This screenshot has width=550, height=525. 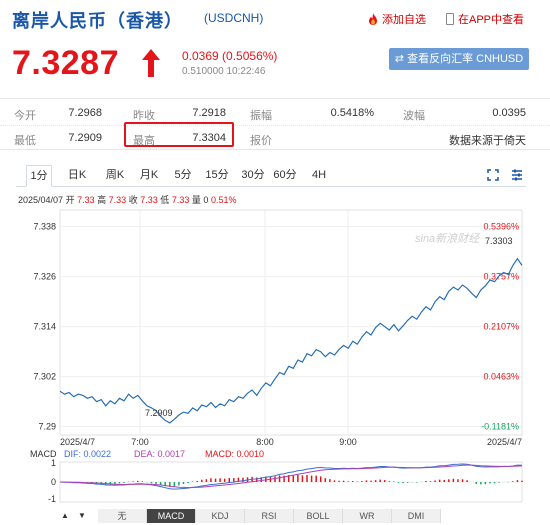 What do you see at coordinates (87, 454) in the screenshot?
I see `macd-dif: DIF: 0.0022` at bounding box center [87, 454].